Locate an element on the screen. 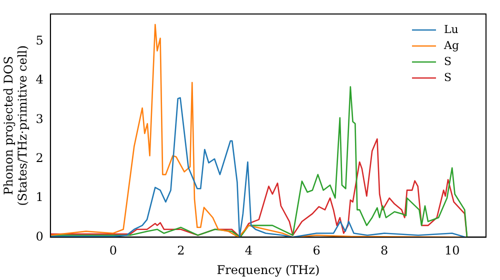 Image resolution: width=500 pixels, height=280 pixels. y-tick-label: 5 is located at coordinates (40, 41).